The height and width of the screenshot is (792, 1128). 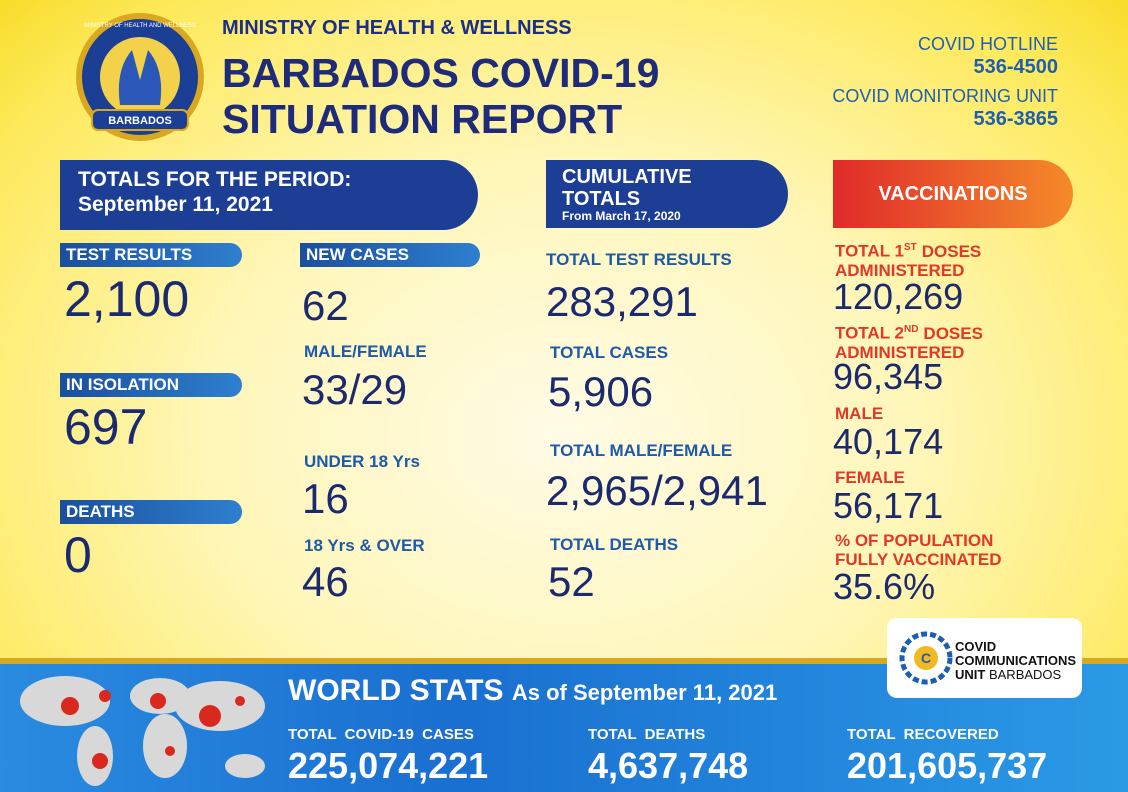 What do you see at coordinates (564, 661) in the screenshot?
I see `gold-line` at bounding box center [564, 661].